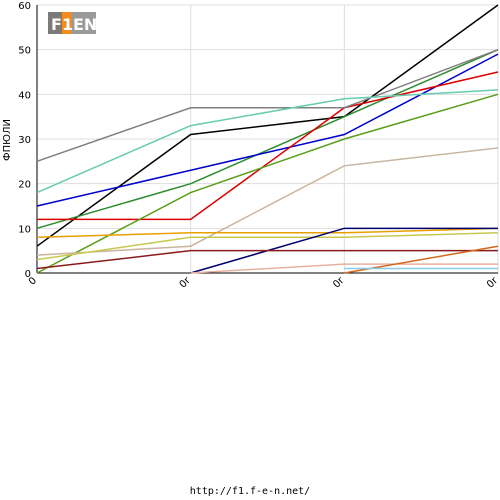  Describe the element at coordinates (24, 51) in the screenshot. I see `y-tick-label: 50` at that location.